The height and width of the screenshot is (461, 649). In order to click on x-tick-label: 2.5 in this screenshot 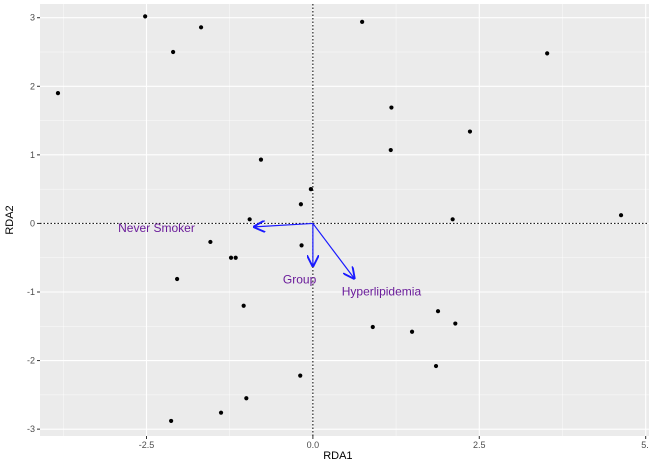, I will do `click(479, 445)`.